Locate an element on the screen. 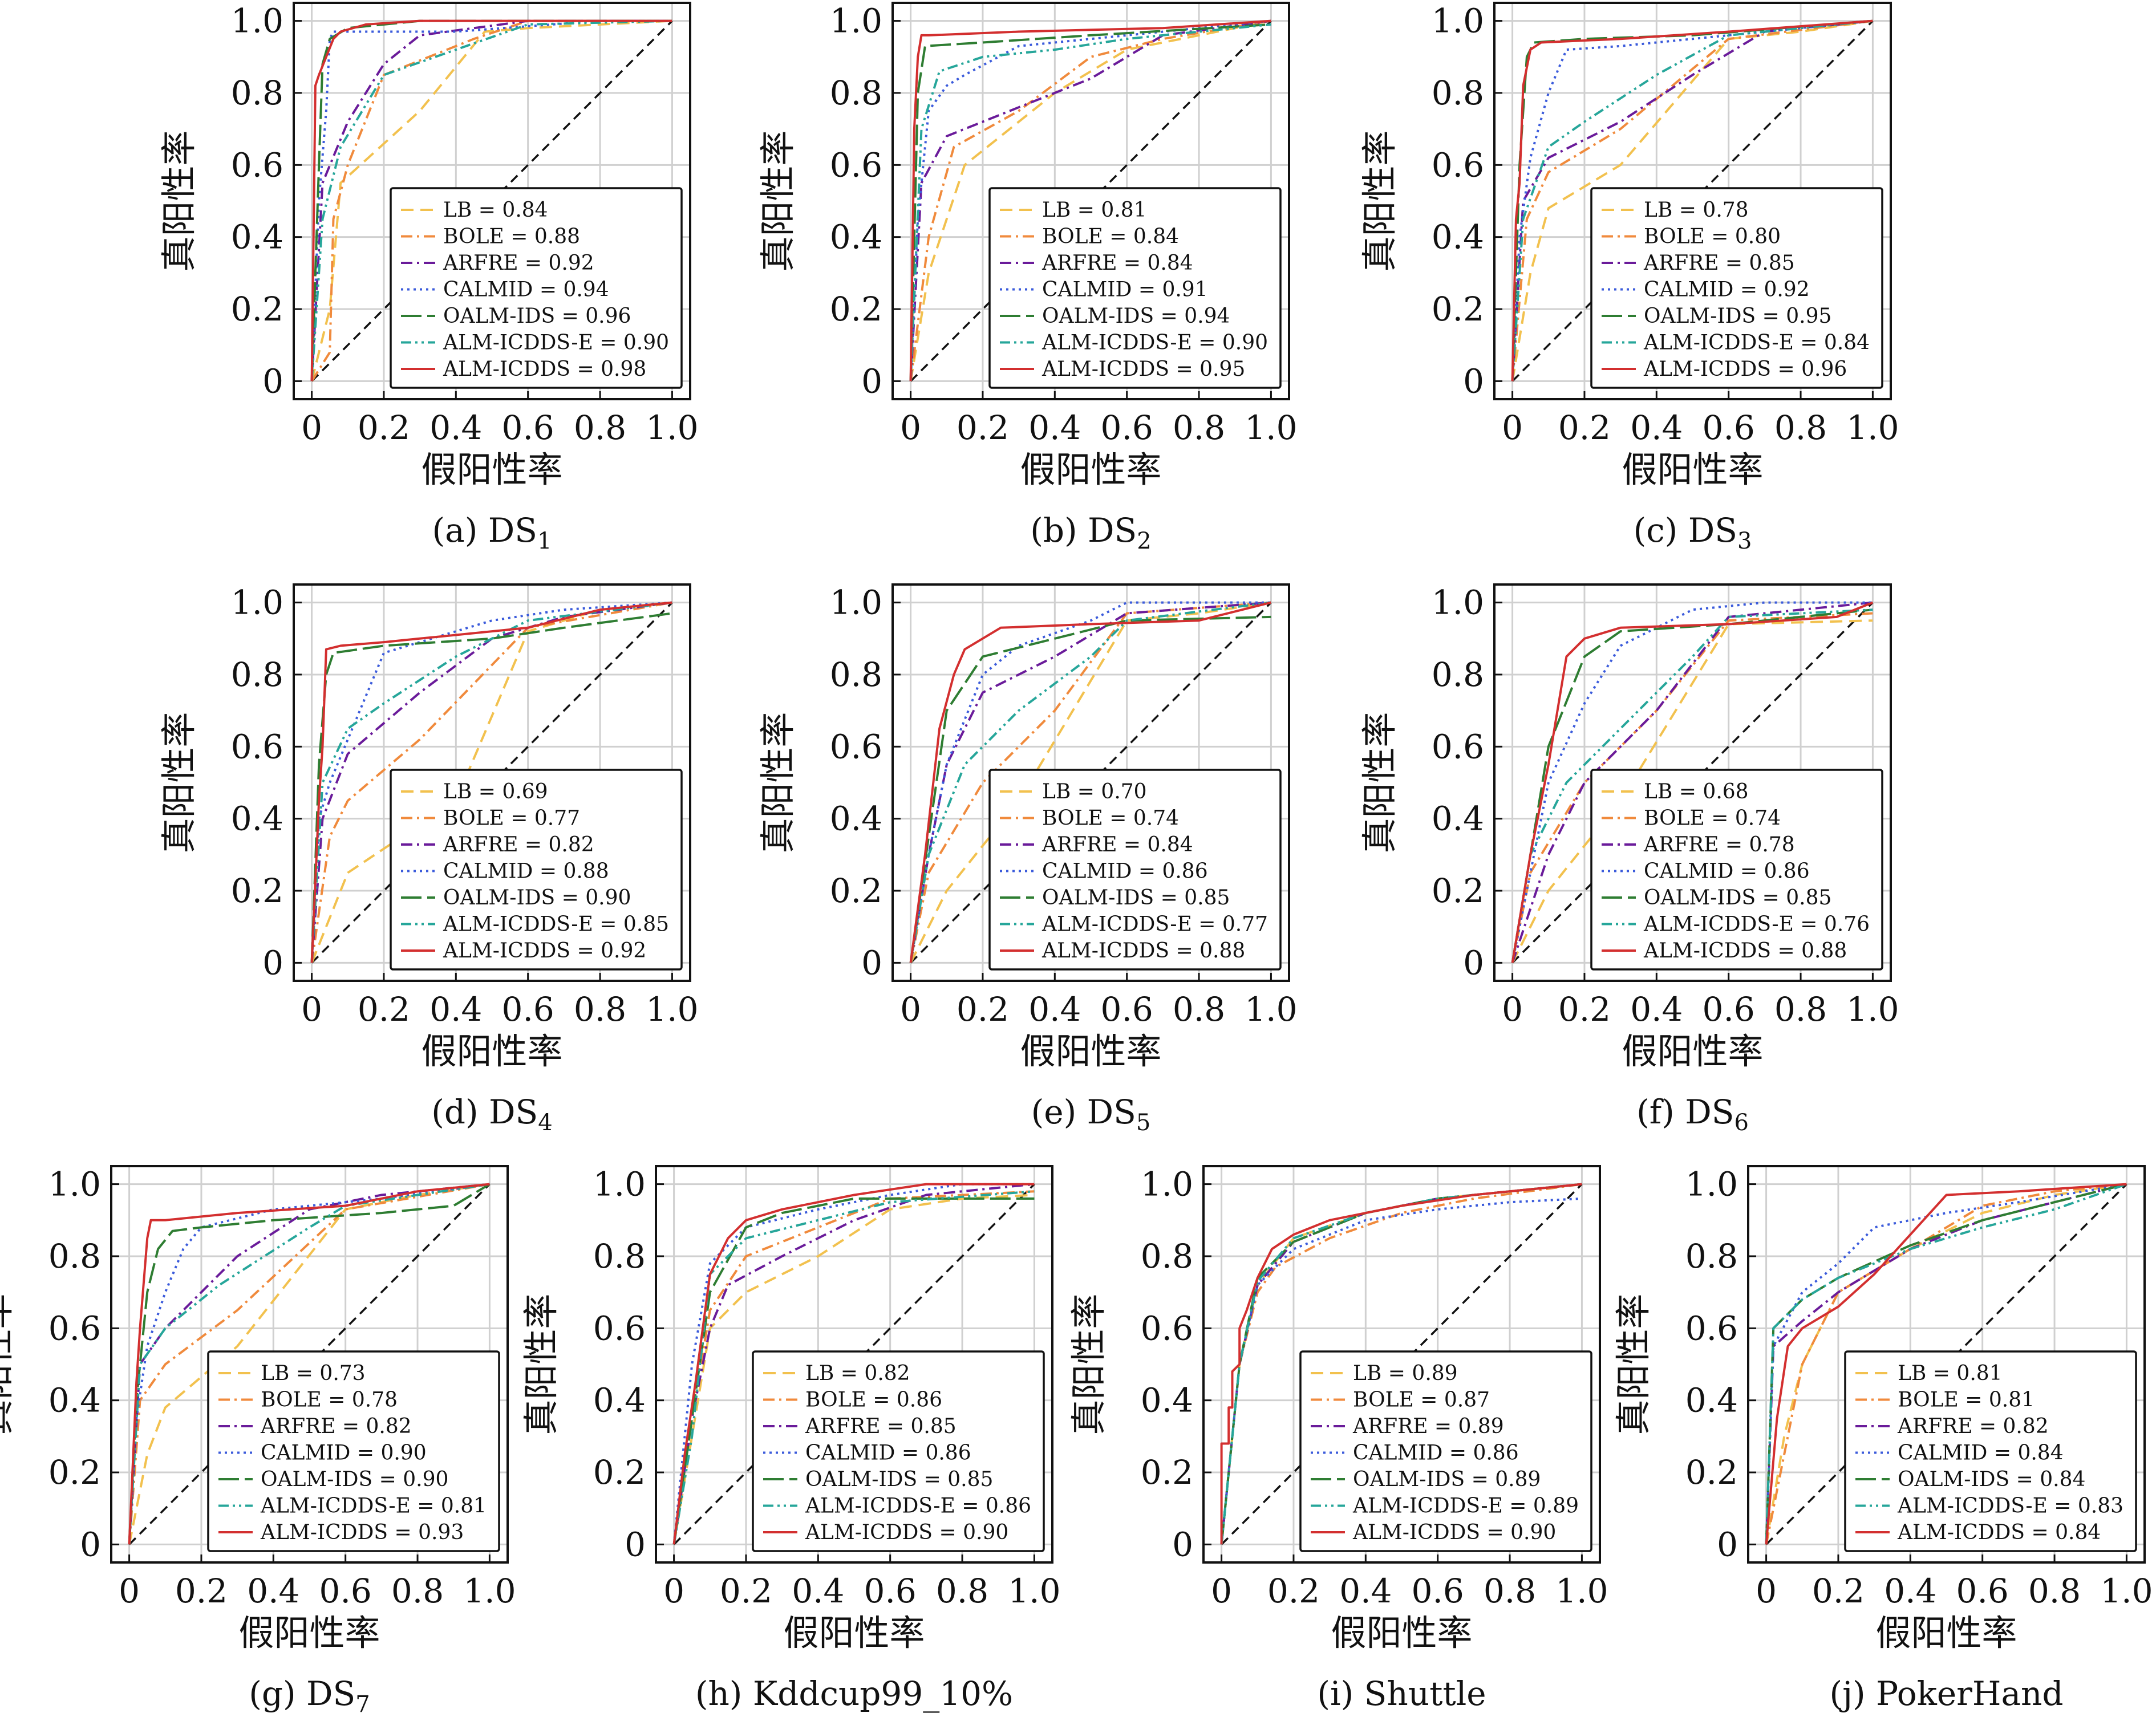  legend-entry: OALM-IDS = 0.90 is located at coordinates (537, 898).